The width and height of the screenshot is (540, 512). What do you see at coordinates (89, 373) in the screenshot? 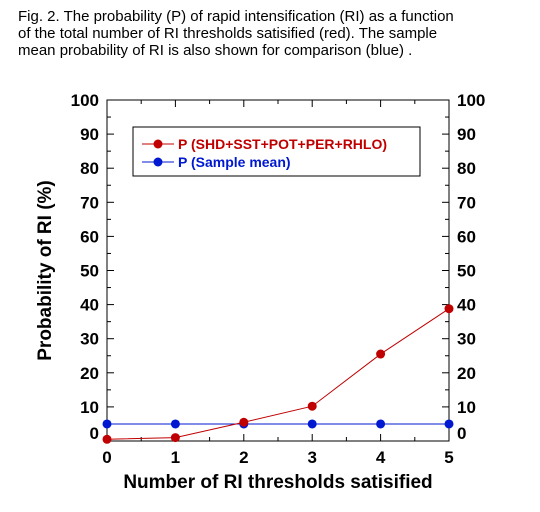
I see `y-tick-label-left: 20` at bounding box center [89, 373].